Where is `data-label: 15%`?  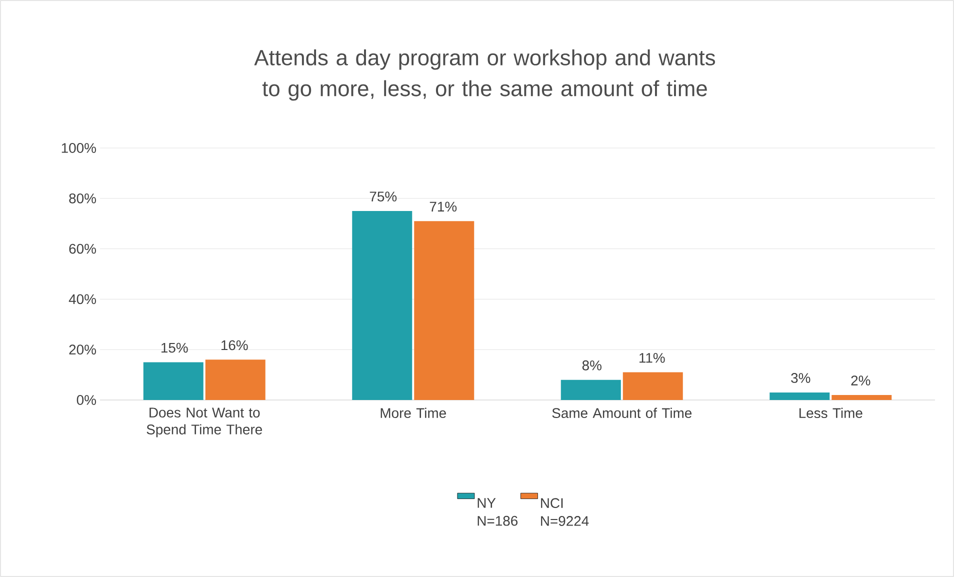 data-label: 15% is located at coordinates (174, 347).